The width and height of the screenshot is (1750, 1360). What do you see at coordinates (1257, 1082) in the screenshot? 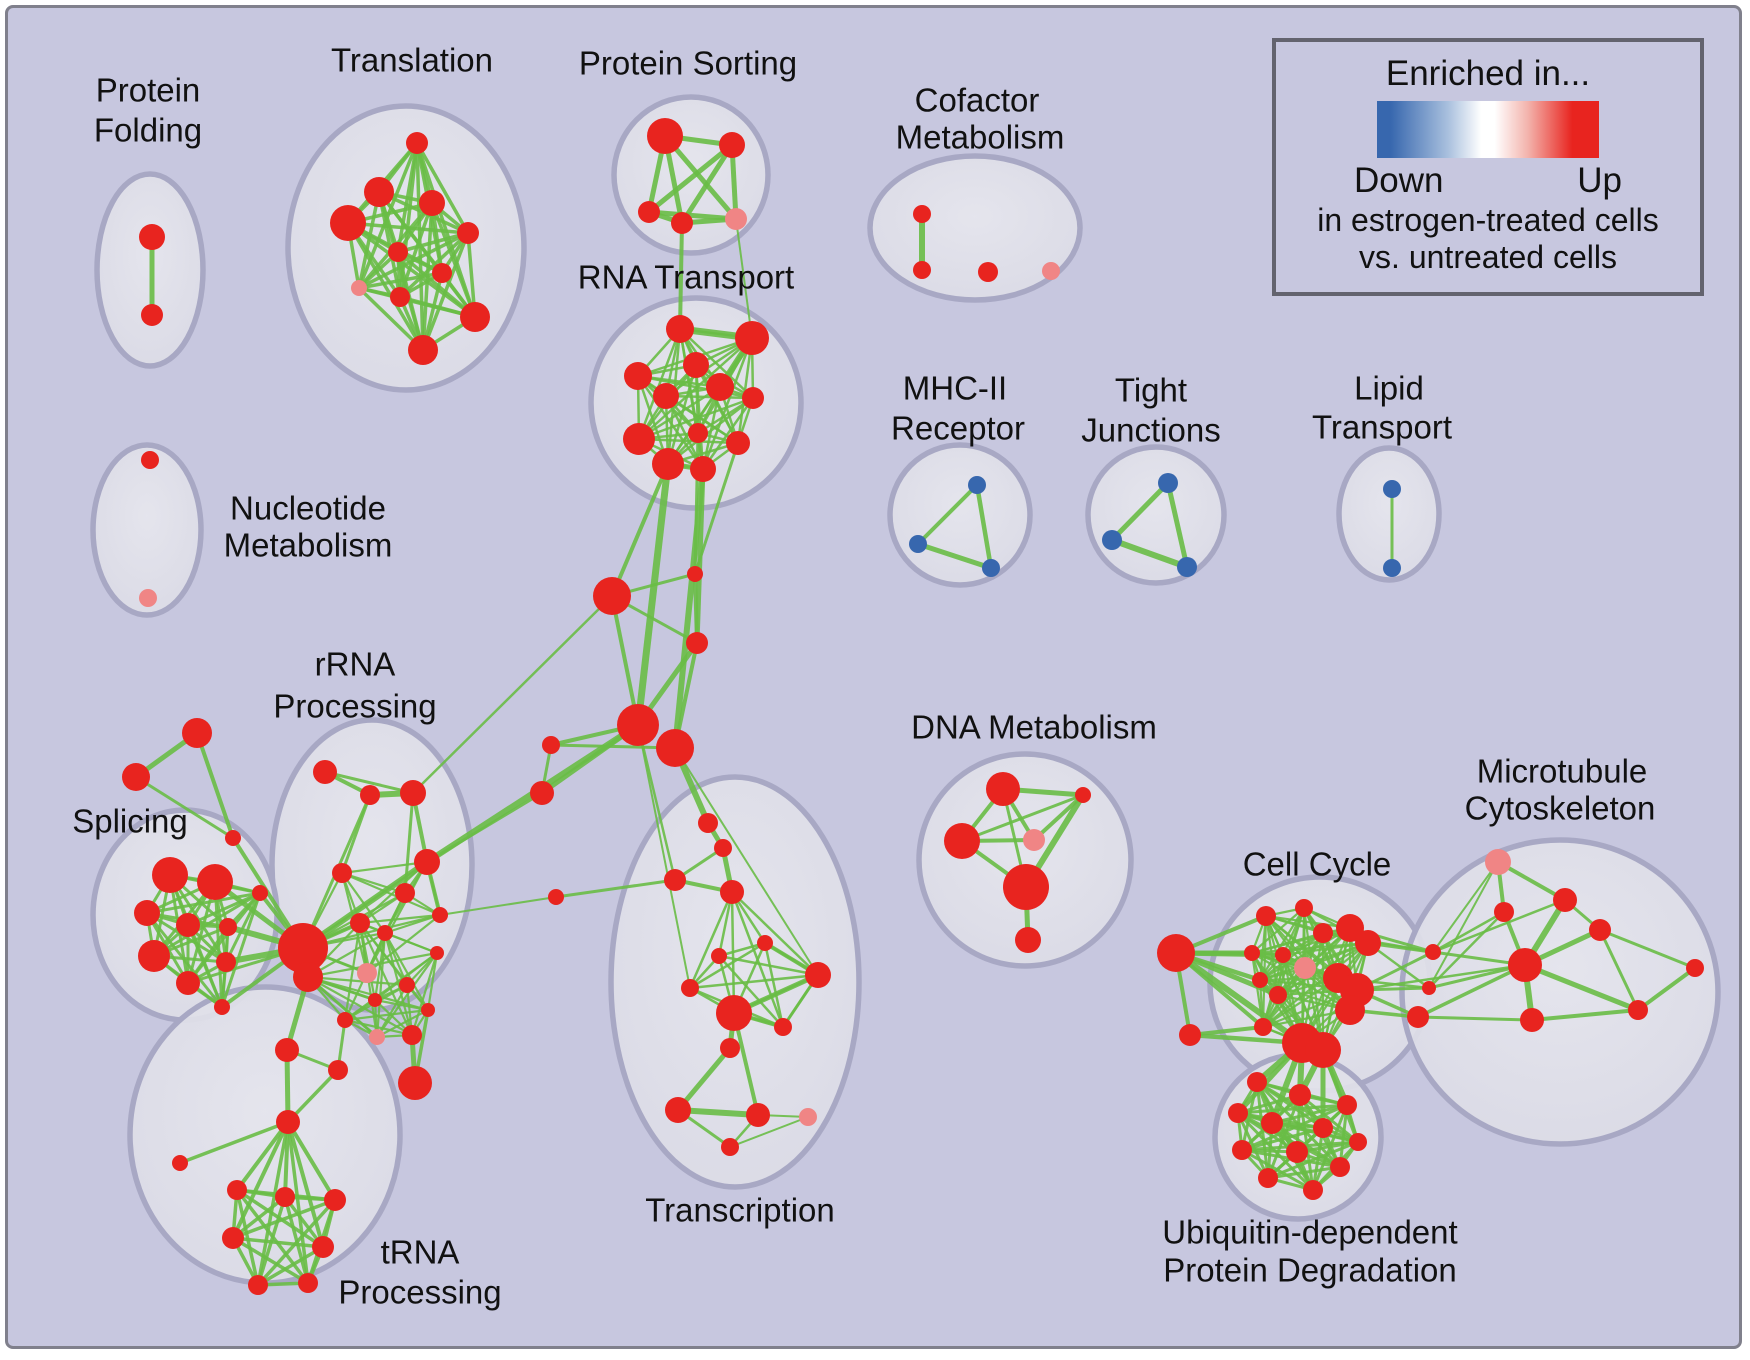
I see `node-U1` at bounding box center [1257, 1082].